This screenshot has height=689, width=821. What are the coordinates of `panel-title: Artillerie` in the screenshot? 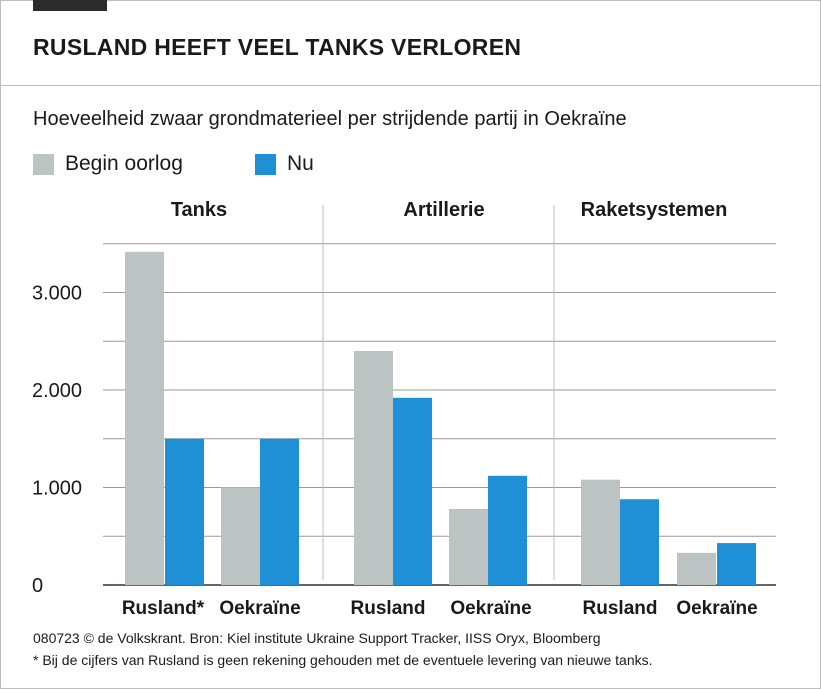 It's located at (443, 210).